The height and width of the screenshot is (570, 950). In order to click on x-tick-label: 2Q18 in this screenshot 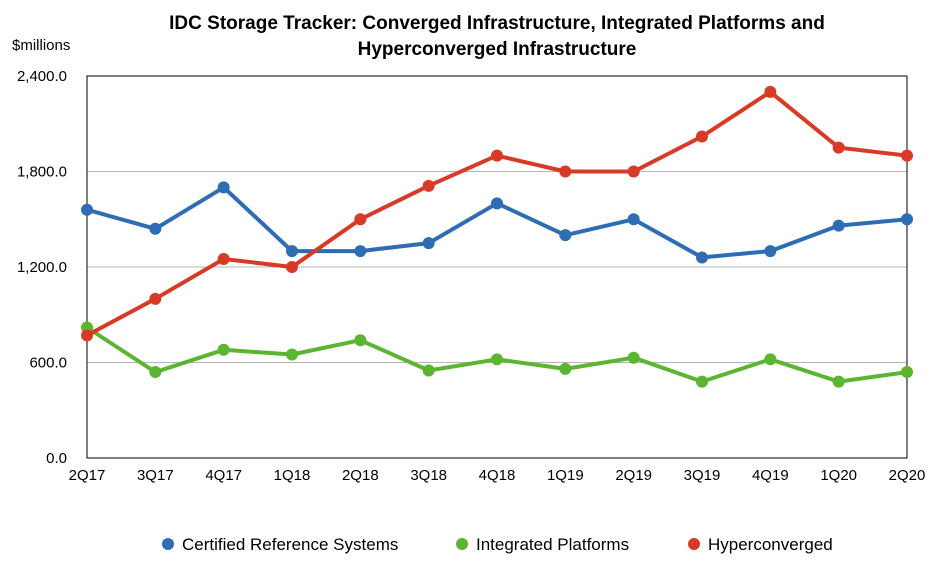, I will do `click(360, 475)`.